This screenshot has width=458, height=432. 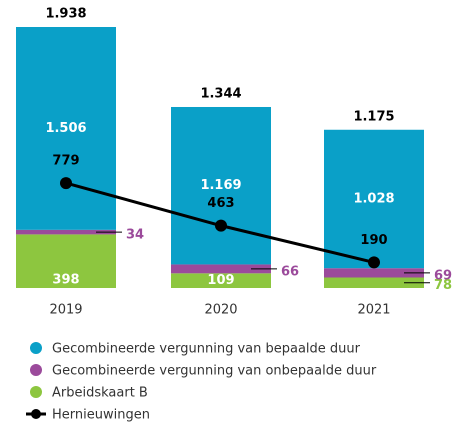 I want to click on x-tick-label: 2020, so click(x=220, y=310).